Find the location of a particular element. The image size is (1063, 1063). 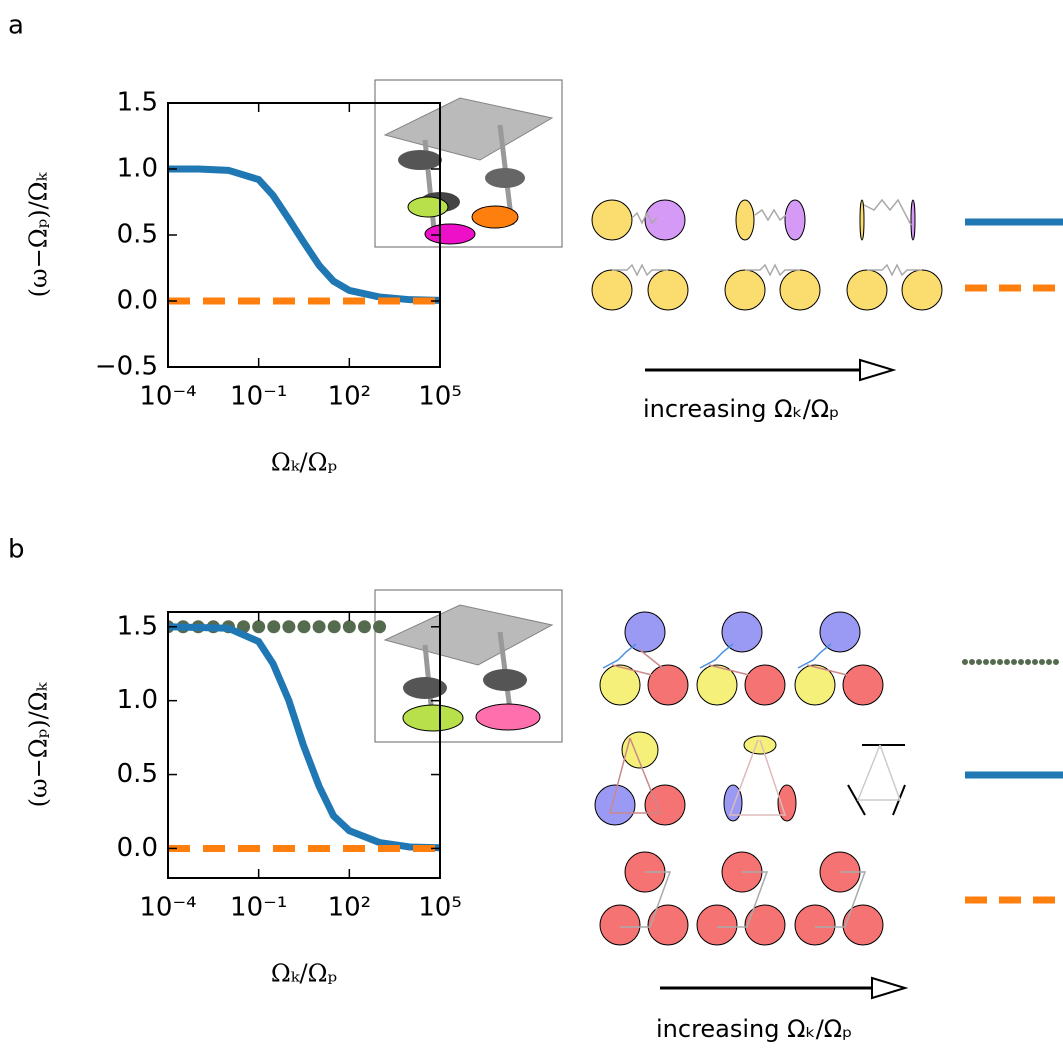

axes-frame is located at coordinates (304, 745).